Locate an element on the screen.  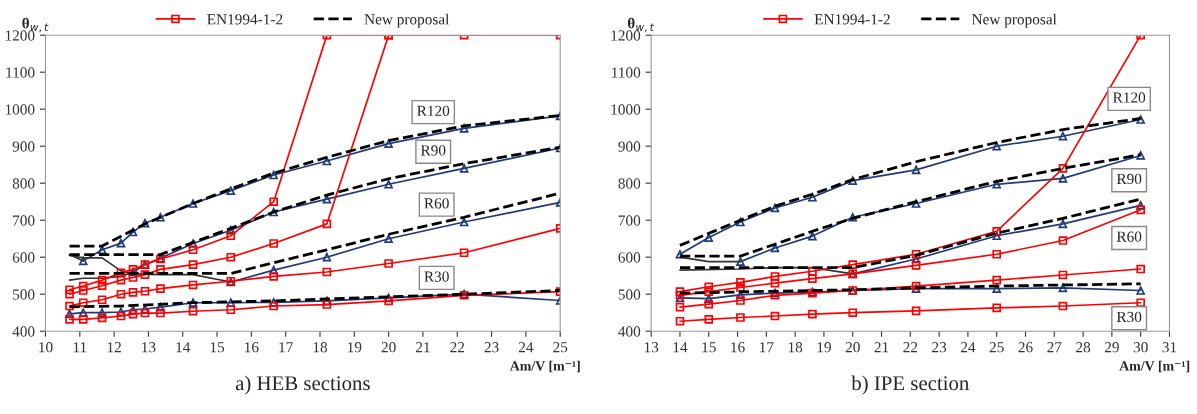
x-tick-label: 29 is located at coordinates (1111, 347).